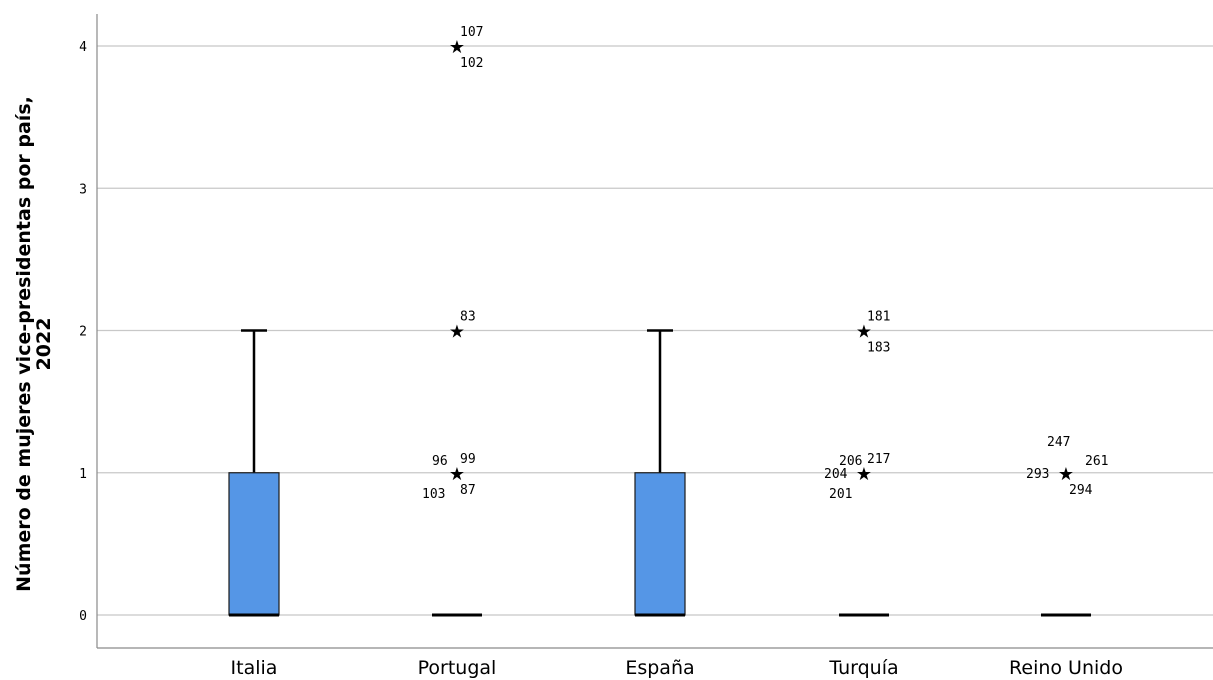 This screenshot has width=1213, height=680. I want to click on outlier-case-label: 83, so click(468, 317).